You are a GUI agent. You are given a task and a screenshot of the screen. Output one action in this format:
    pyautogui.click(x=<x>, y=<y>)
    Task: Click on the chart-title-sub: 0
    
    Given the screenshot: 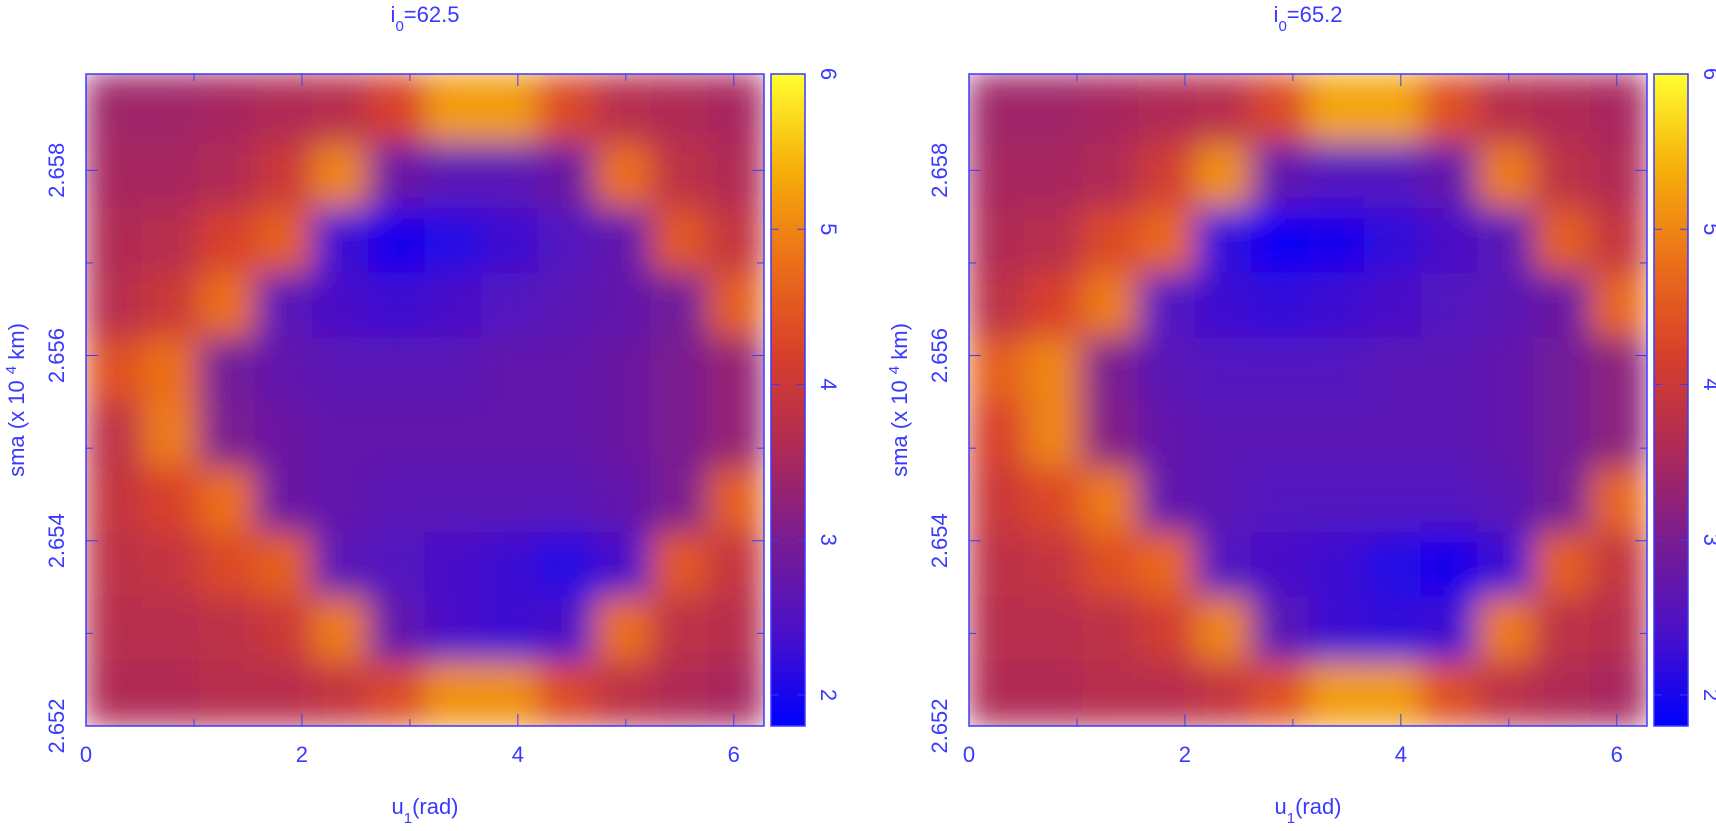 What is the action you would take?
    pyautogui.click(x=399, y=26)
    